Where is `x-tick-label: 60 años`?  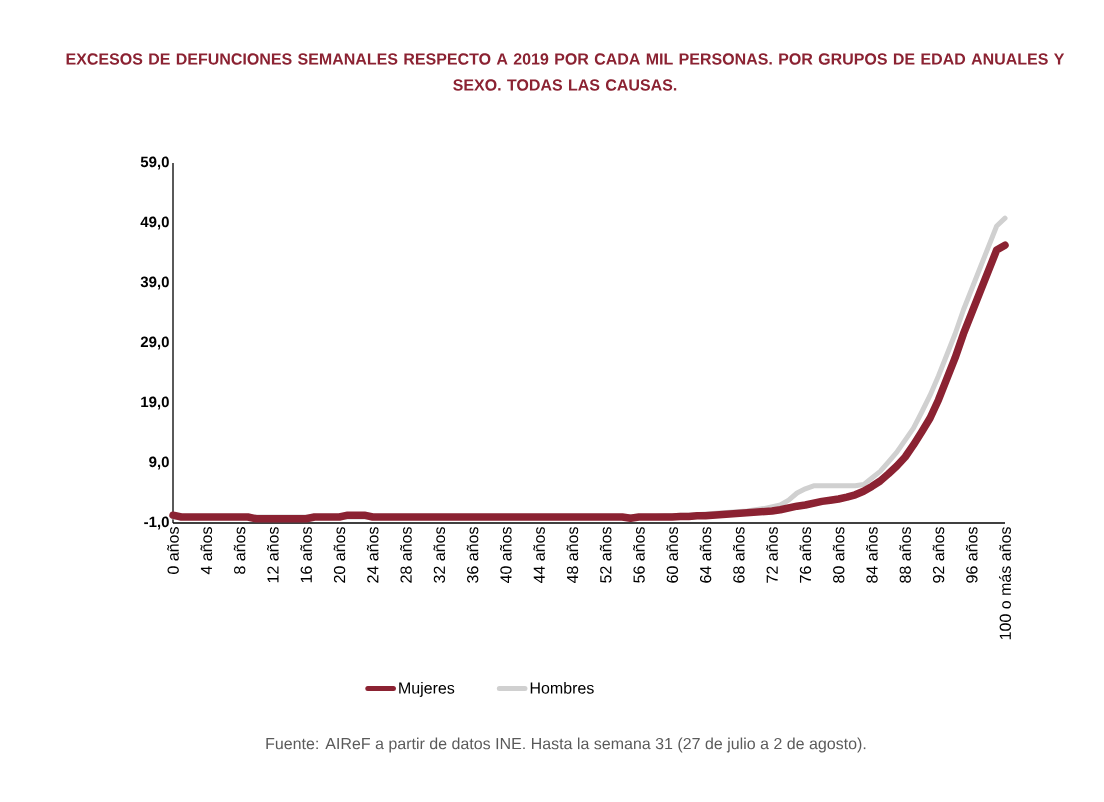 x-tick-label: 60 años is located at coordinates (672, 555).